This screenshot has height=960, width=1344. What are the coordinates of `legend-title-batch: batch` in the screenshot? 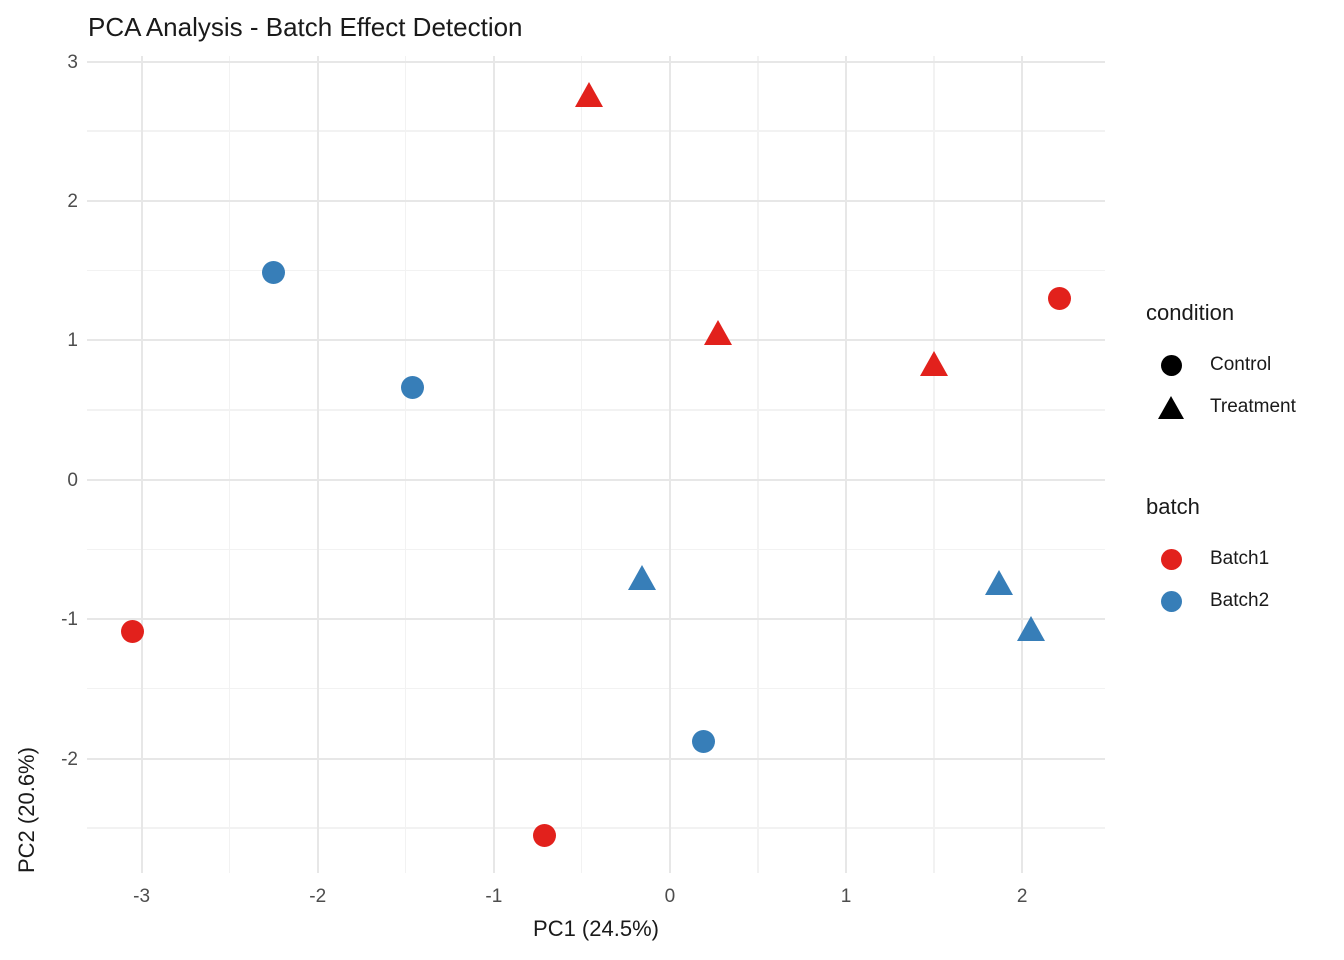 It's located at (1173, 506).